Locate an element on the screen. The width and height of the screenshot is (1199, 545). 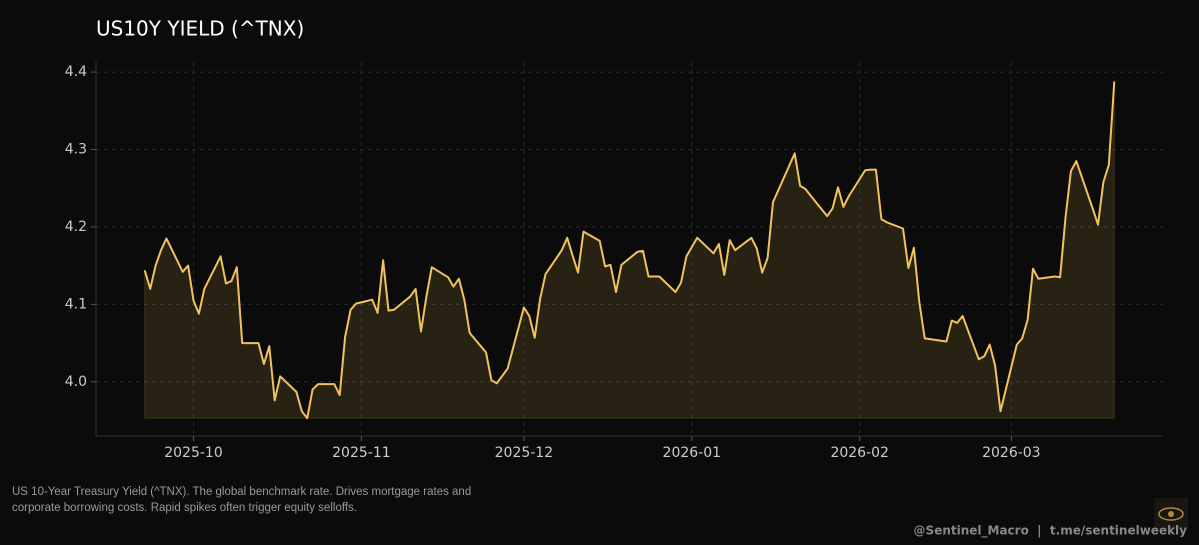
y-tick-label: 4.2 is located at coordinates (76, 227).